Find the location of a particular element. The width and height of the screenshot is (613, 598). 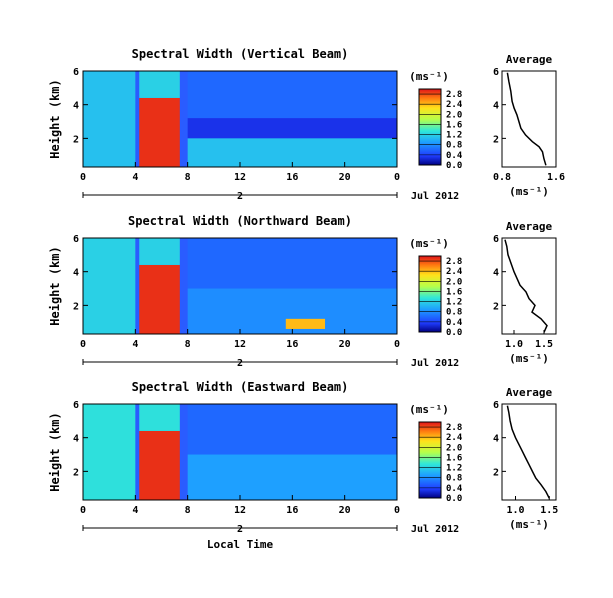

colorbar-tick-label: 0.4 is located at coordinates (454, 489).